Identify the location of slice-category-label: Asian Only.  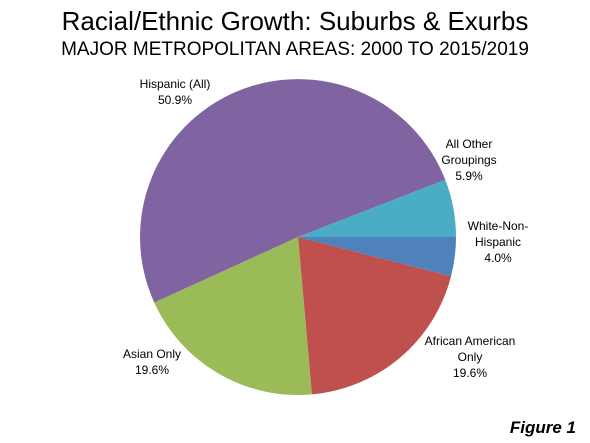
(152, 354).